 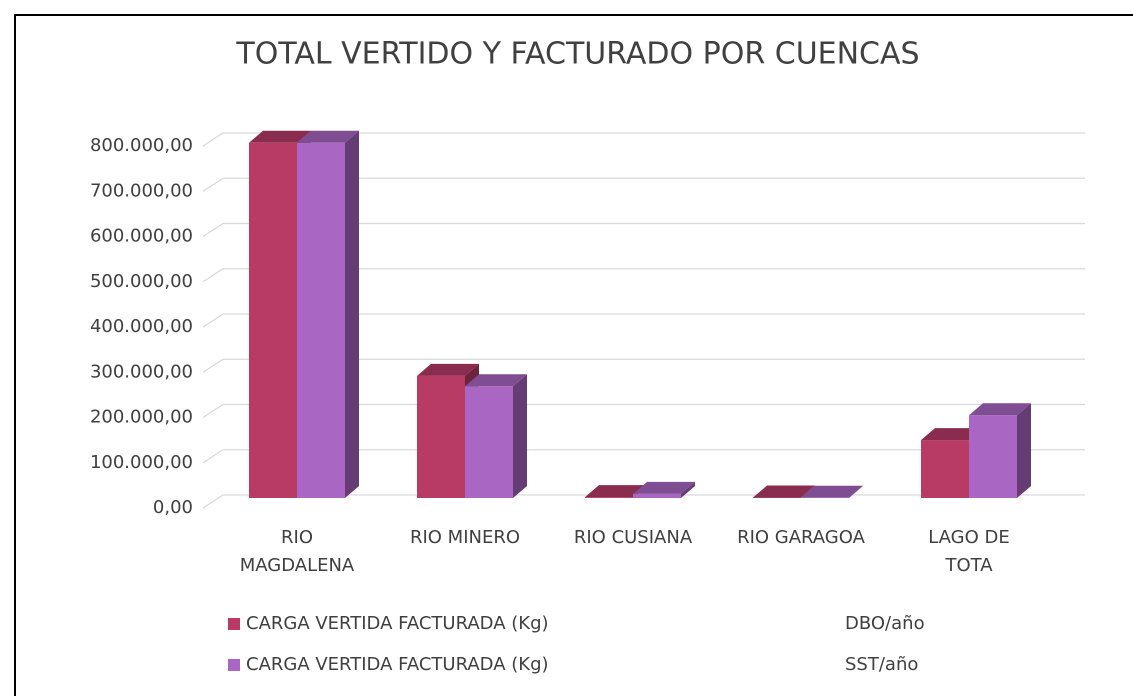 What do you see at coordinates (297, 537) in the screenshot?
I see `x-tick-label: RIO` at bounding box center [297, 537].